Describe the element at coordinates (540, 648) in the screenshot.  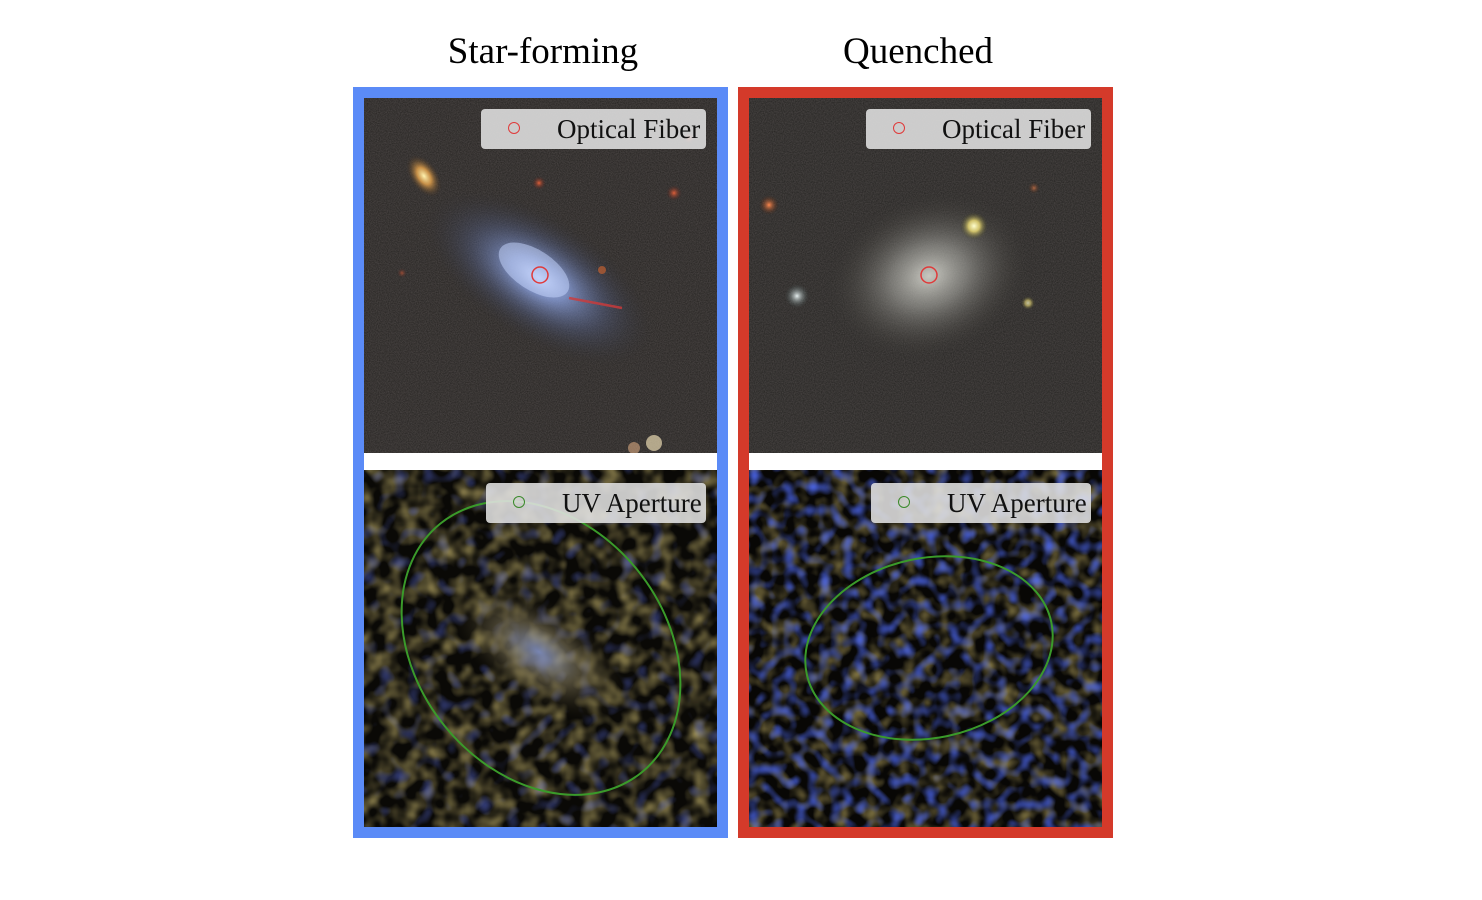
I see `star-forming-uv-image: UV Aperture` at that location.